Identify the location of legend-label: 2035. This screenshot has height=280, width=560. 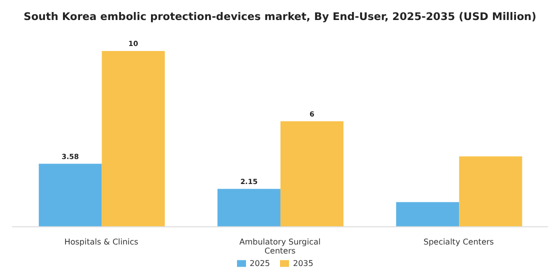
(303, 263).